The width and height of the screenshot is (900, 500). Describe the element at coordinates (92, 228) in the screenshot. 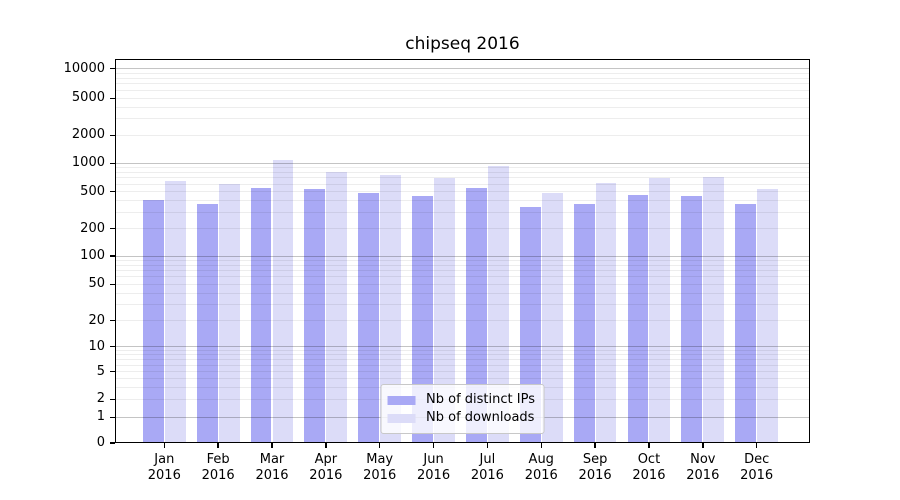

I see `y-tick-label: 200` at that location.